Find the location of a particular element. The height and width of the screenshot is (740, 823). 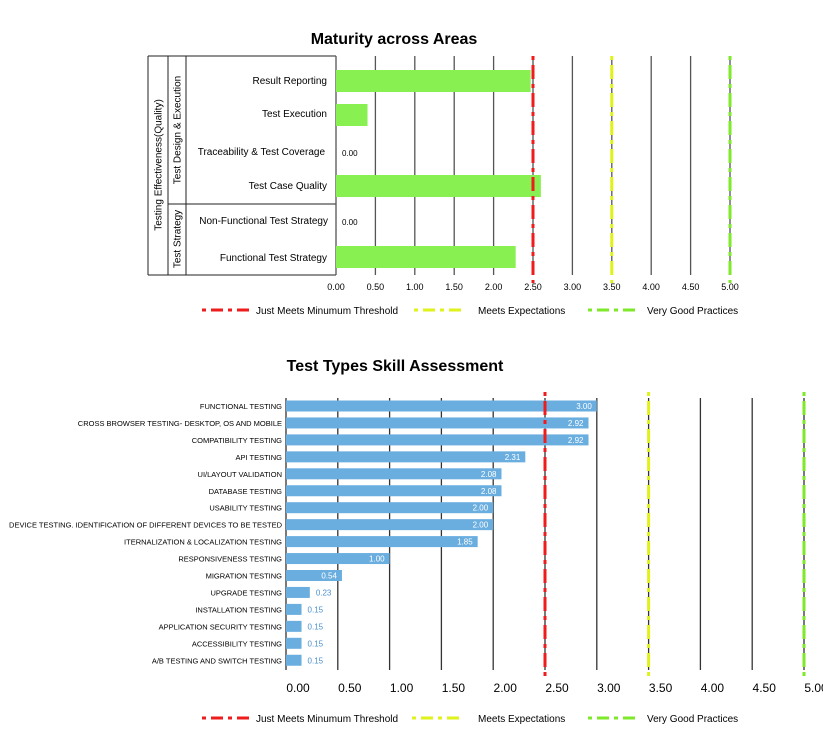

chart1-category-label: Test Case Quality is located at coordinates (288, 186).